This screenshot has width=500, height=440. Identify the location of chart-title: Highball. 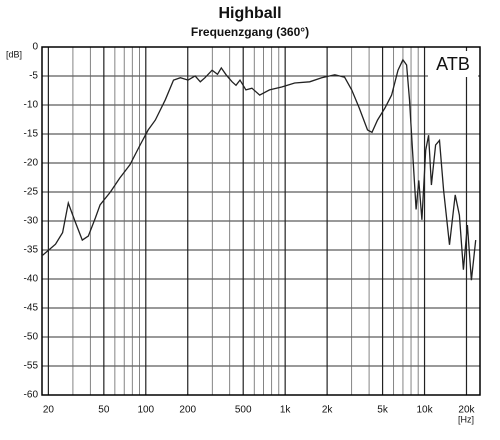
(249, 13).